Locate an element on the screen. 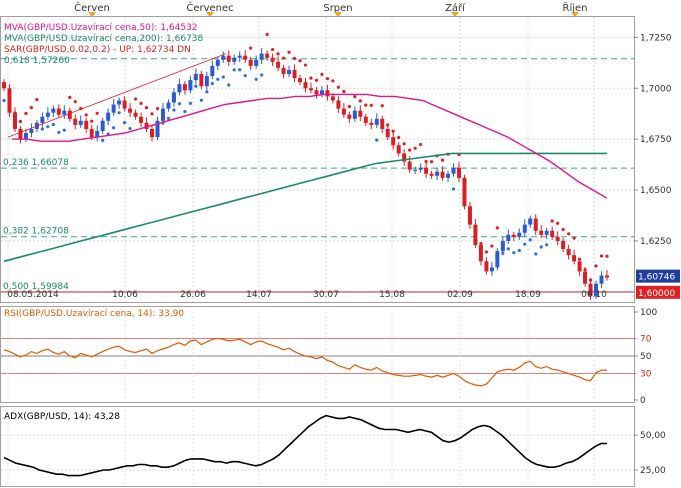 This screenshot has height=488, width=681. rsi-y-tick-label: 100 is located at coordinates (648, 313).